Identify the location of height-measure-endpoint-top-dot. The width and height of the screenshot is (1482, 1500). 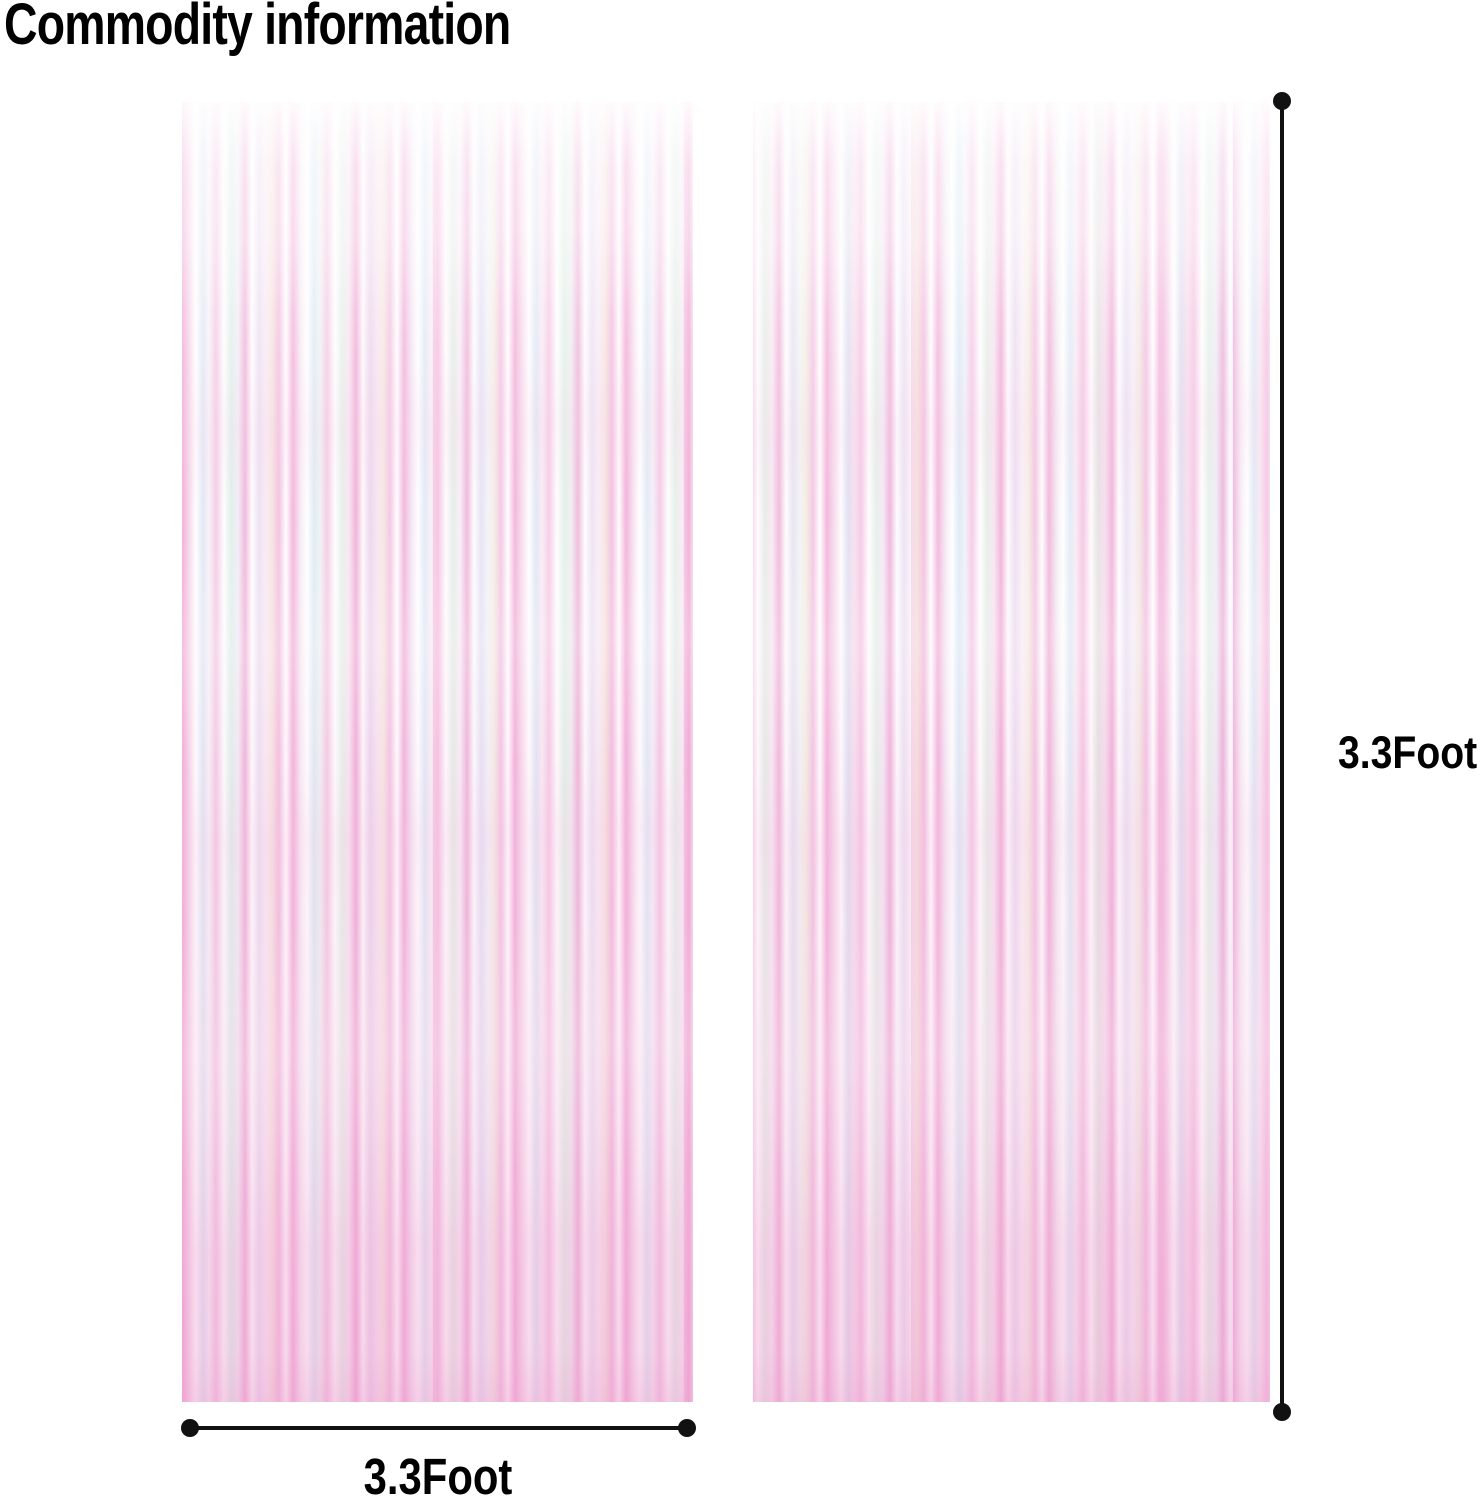
(1282, 101).